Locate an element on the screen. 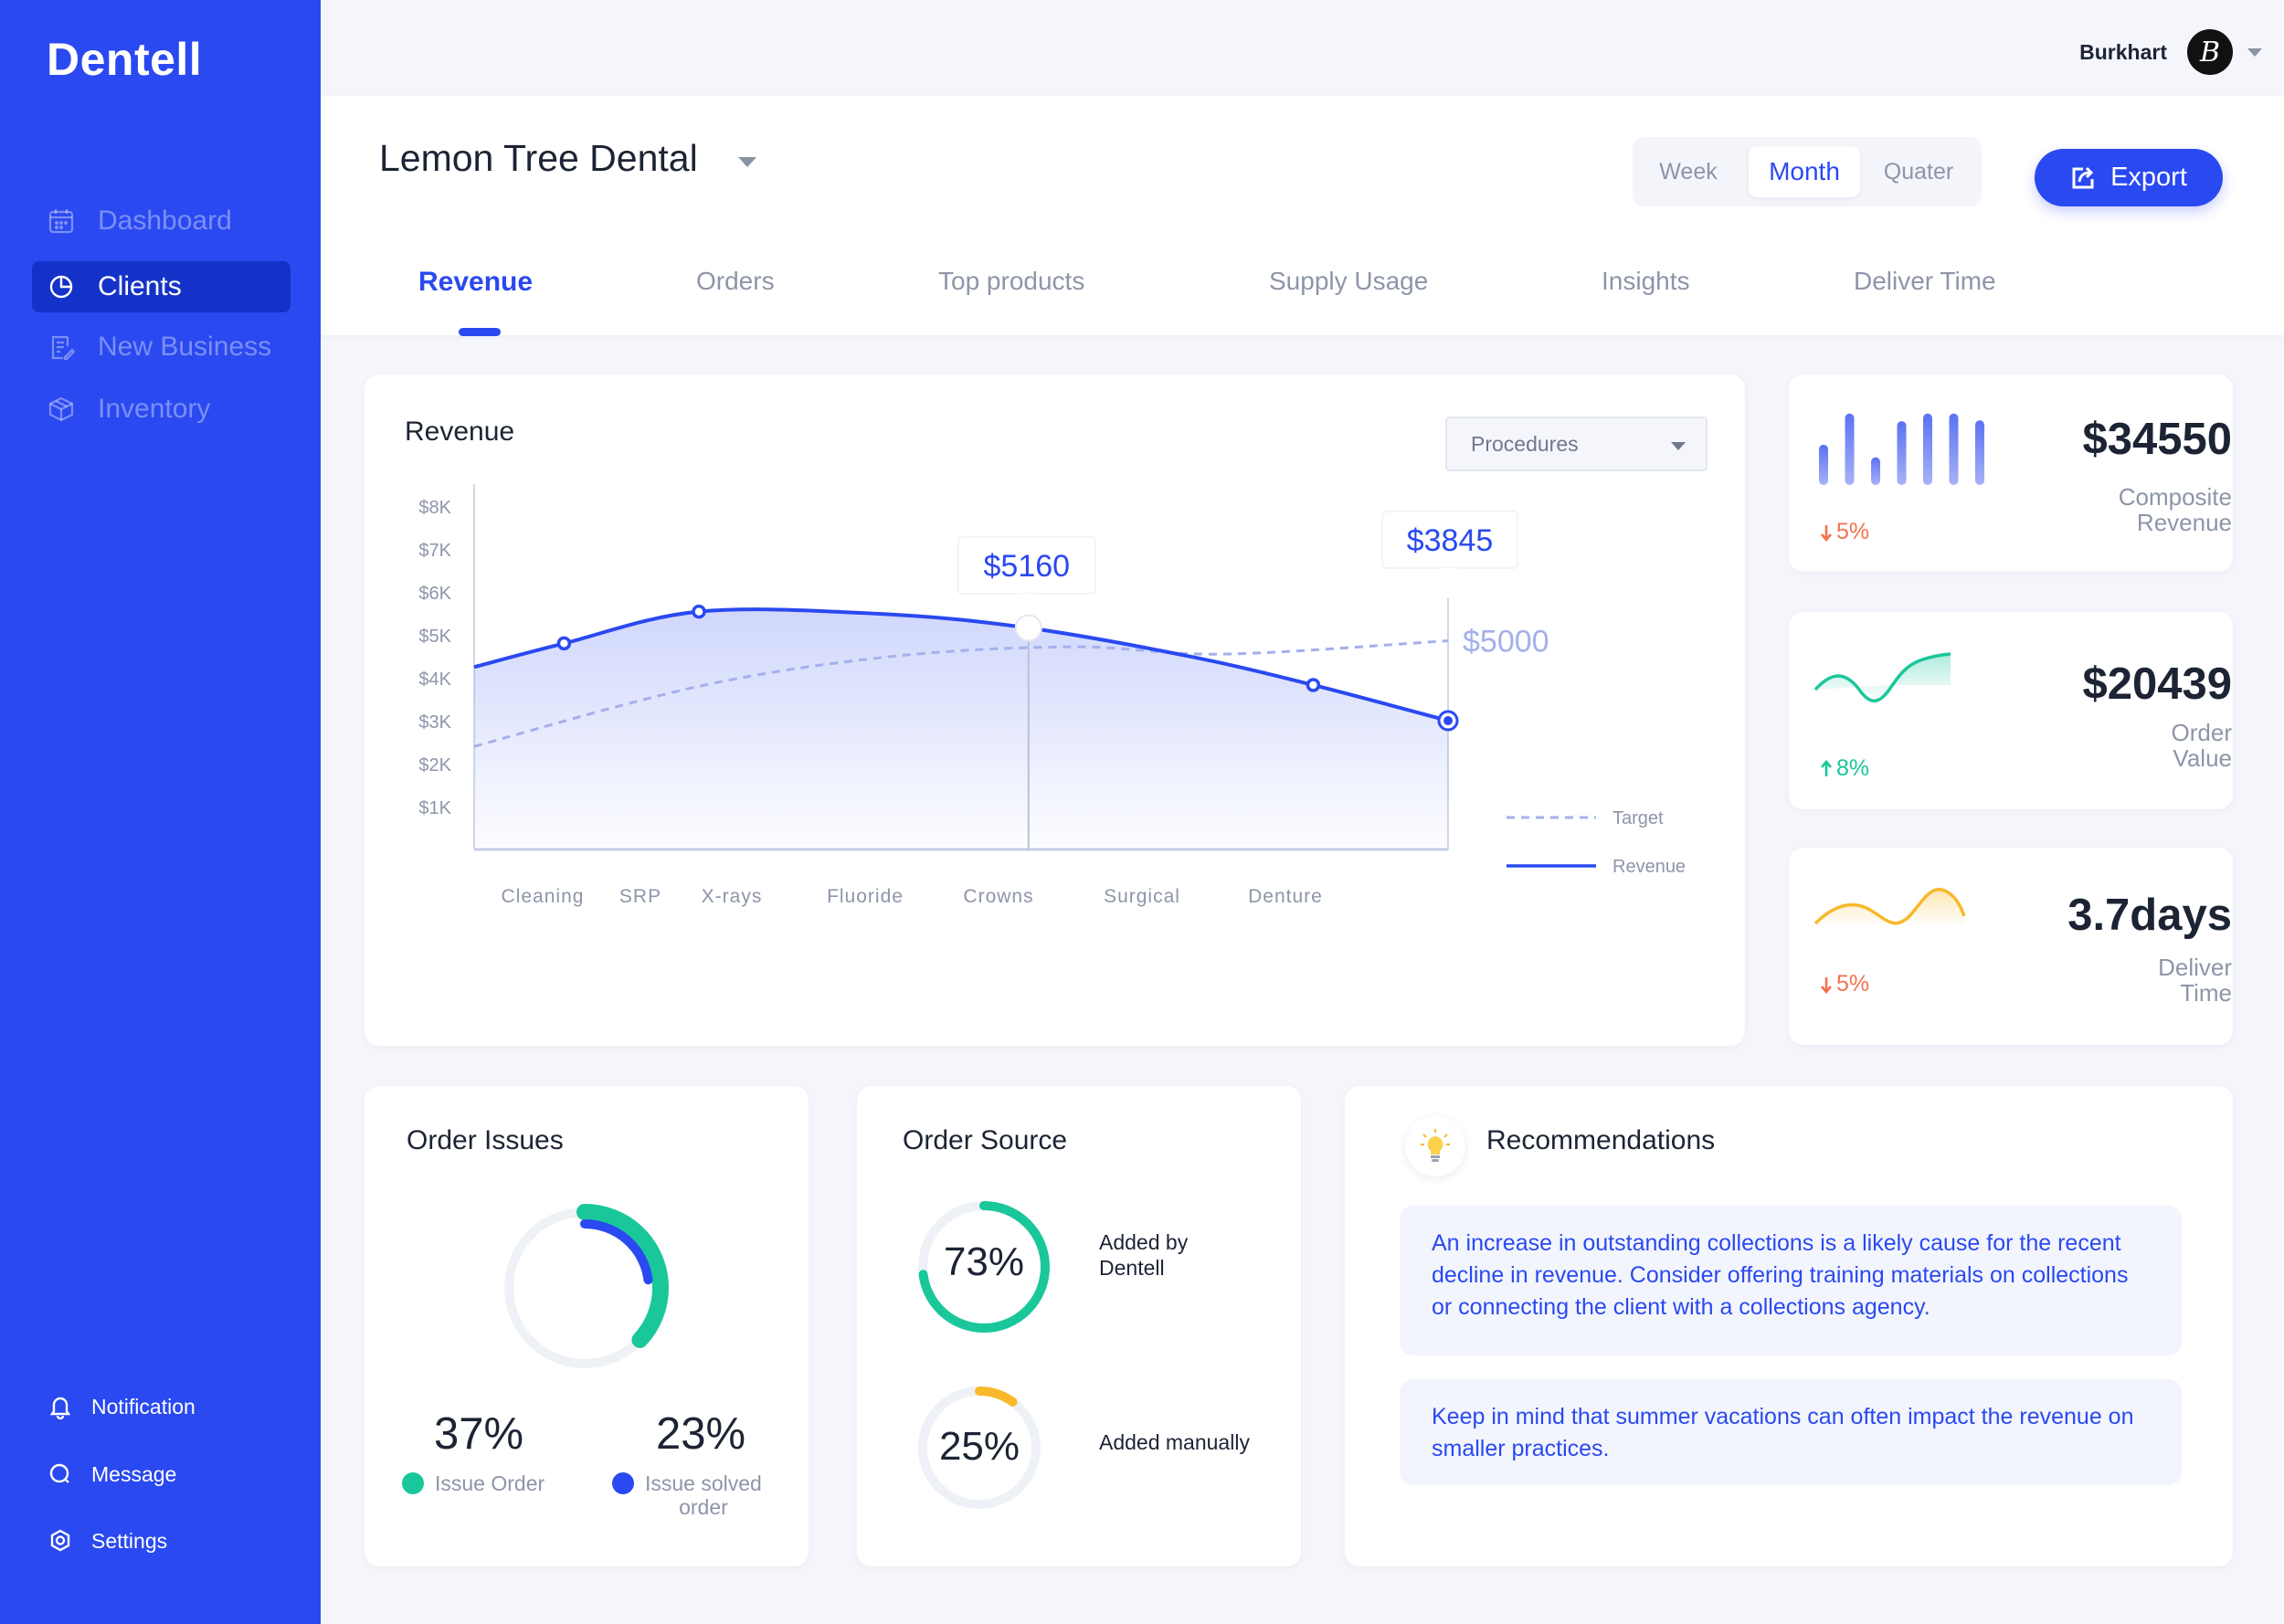  calendar-icon is located at coordinates (61, 221).